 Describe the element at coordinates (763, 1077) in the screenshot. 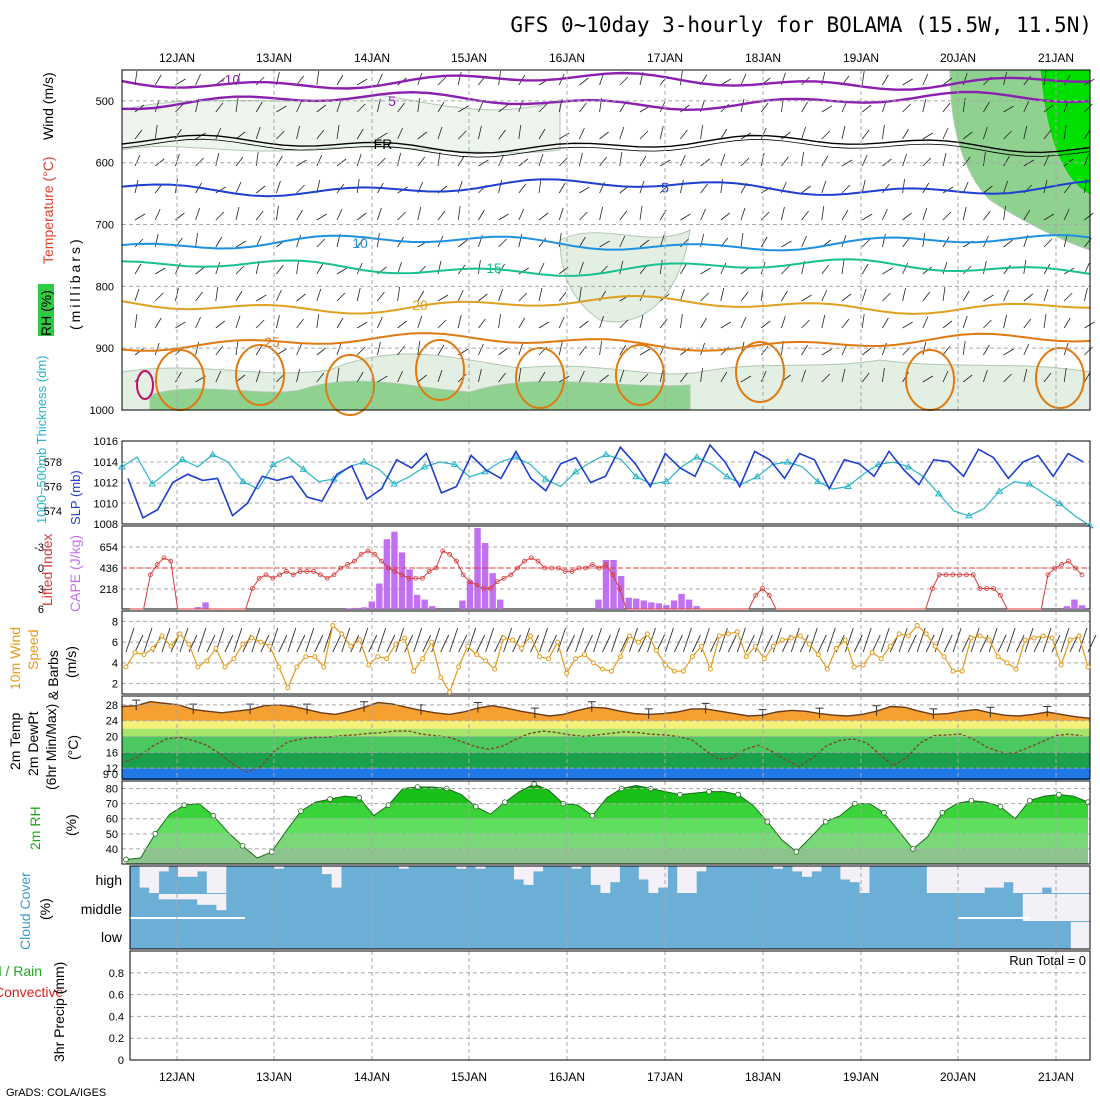

I see `bottom-date-label: 18JAN` at that location.